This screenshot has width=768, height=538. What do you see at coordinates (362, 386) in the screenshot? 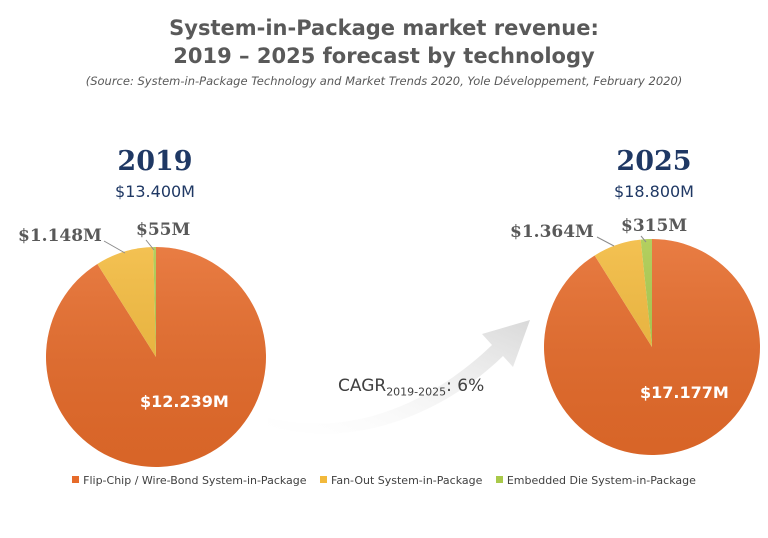
I see `cagr-prefix: CAGR` at bounding box center [362, 386].